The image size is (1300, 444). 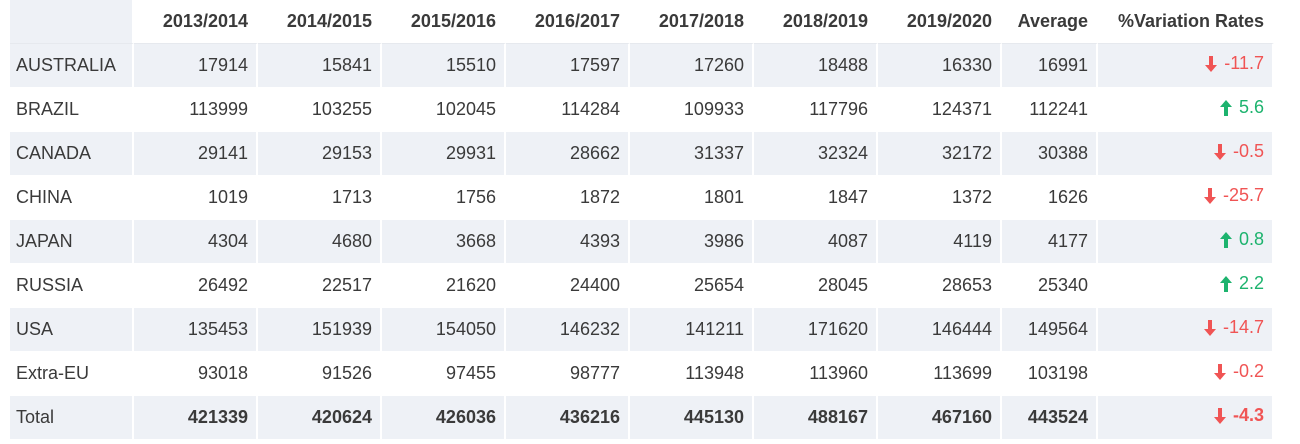 What do you see at coordinates (692, 330) in the screenshot?
I see `value-cell: 141211` at bounding box center [692, 330].